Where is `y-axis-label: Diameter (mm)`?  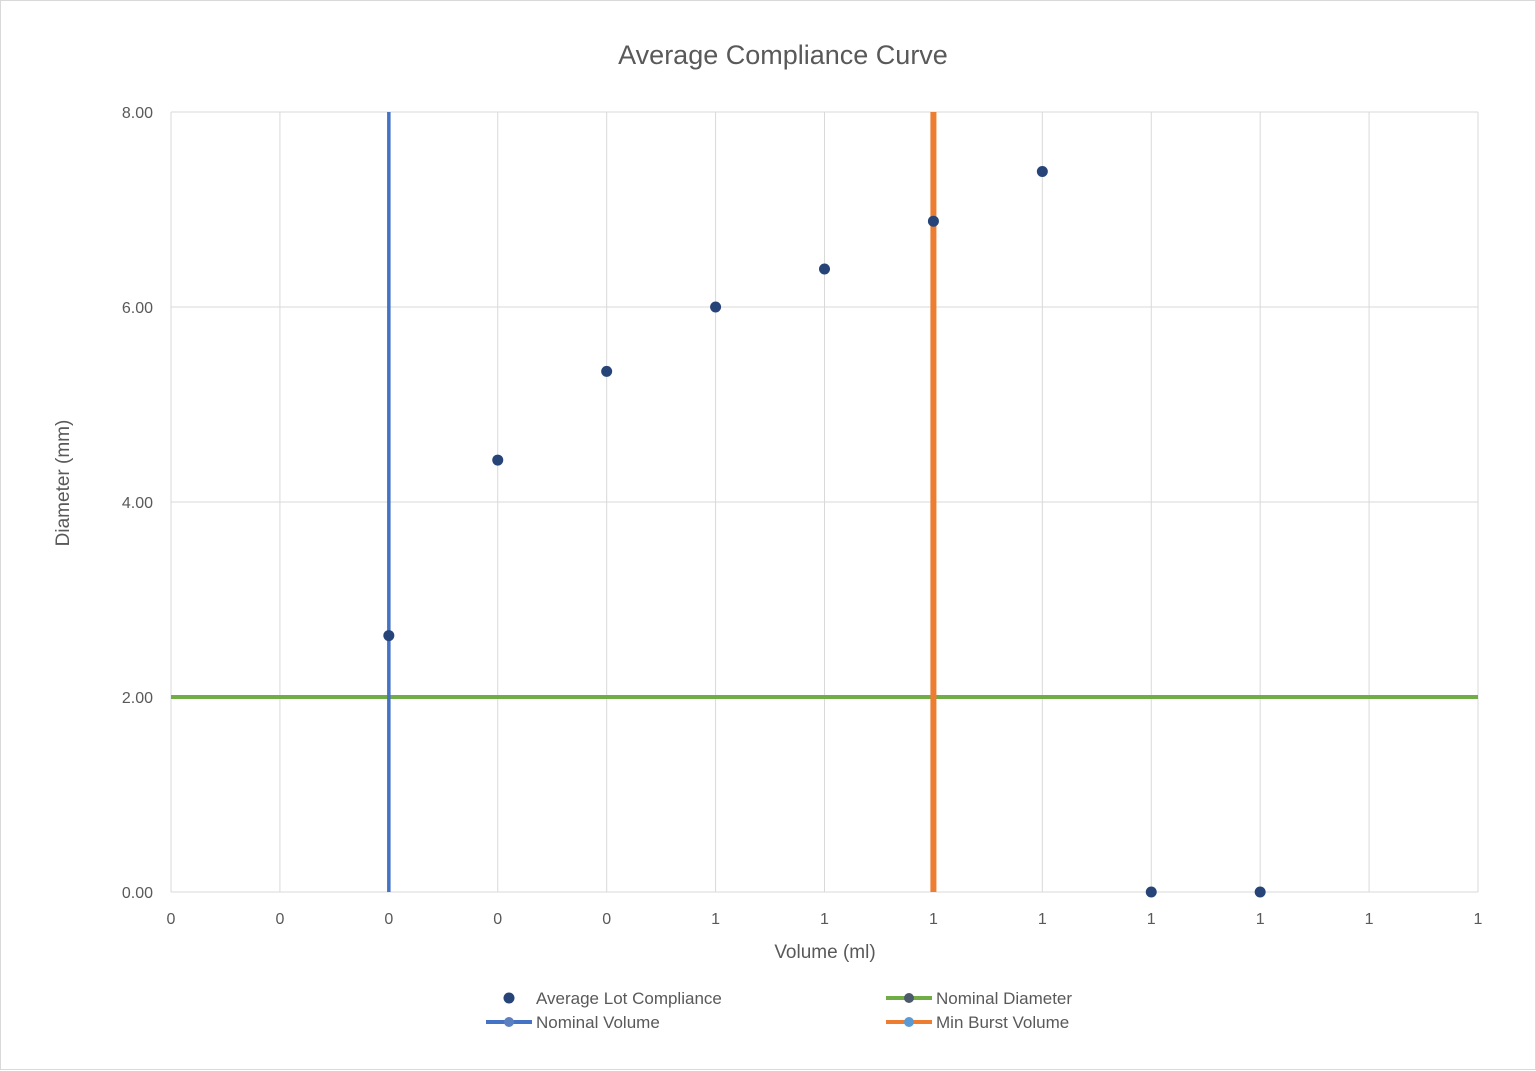
y-axis-label: Diameter (mm) is located at coordinates (63, 483).